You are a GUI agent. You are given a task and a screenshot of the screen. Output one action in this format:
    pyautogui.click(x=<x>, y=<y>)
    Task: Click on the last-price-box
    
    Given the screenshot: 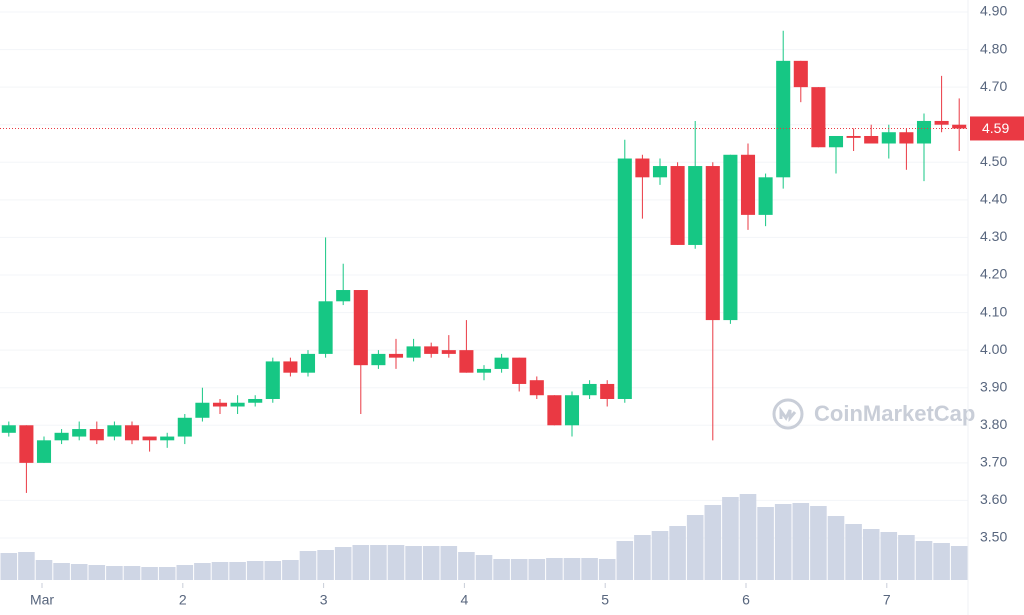 What is the action you would take?
    pyautogui.click(x=997, y=128)
    